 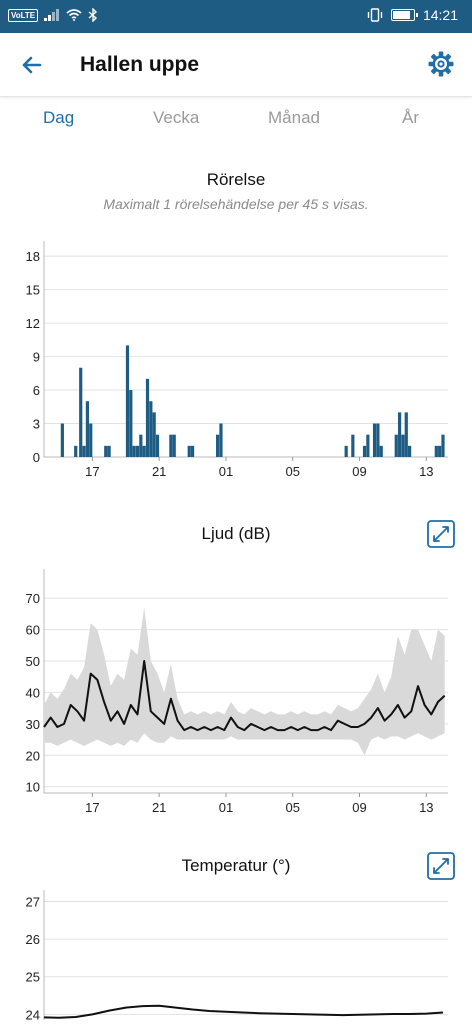 What do you see at coordinates (33, 290) in the screenshot?
I see `y-tick-label: 15` at bounding box center [33, 290].